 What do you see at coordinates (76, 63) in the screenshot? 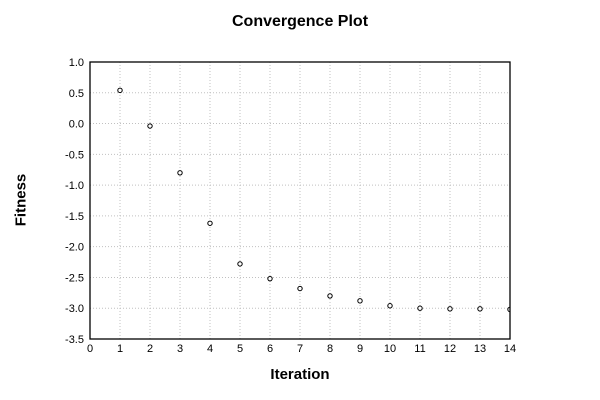
I see `y-tick-label: 1.0` at bounding box center [76, 63].